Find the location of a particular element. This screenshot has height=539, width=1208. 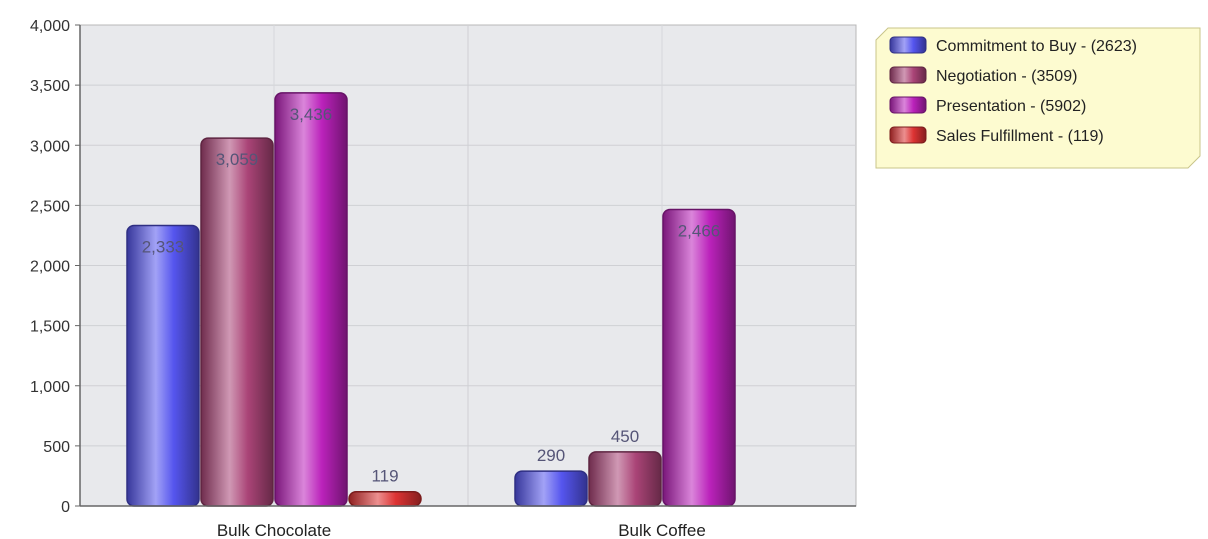

y-tick-label: 1,500 is located at coordinates (50, 327).